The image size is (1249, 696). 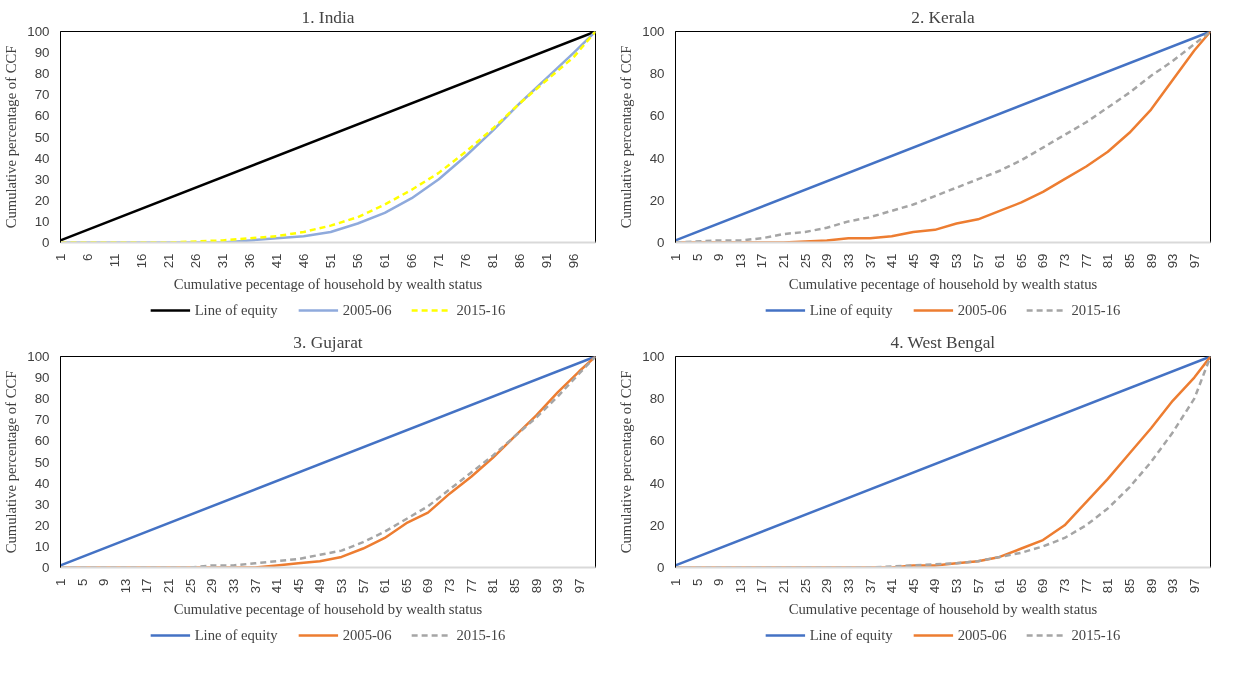 I want to click on x-tick-label: 26, so click(x=196, y=261).